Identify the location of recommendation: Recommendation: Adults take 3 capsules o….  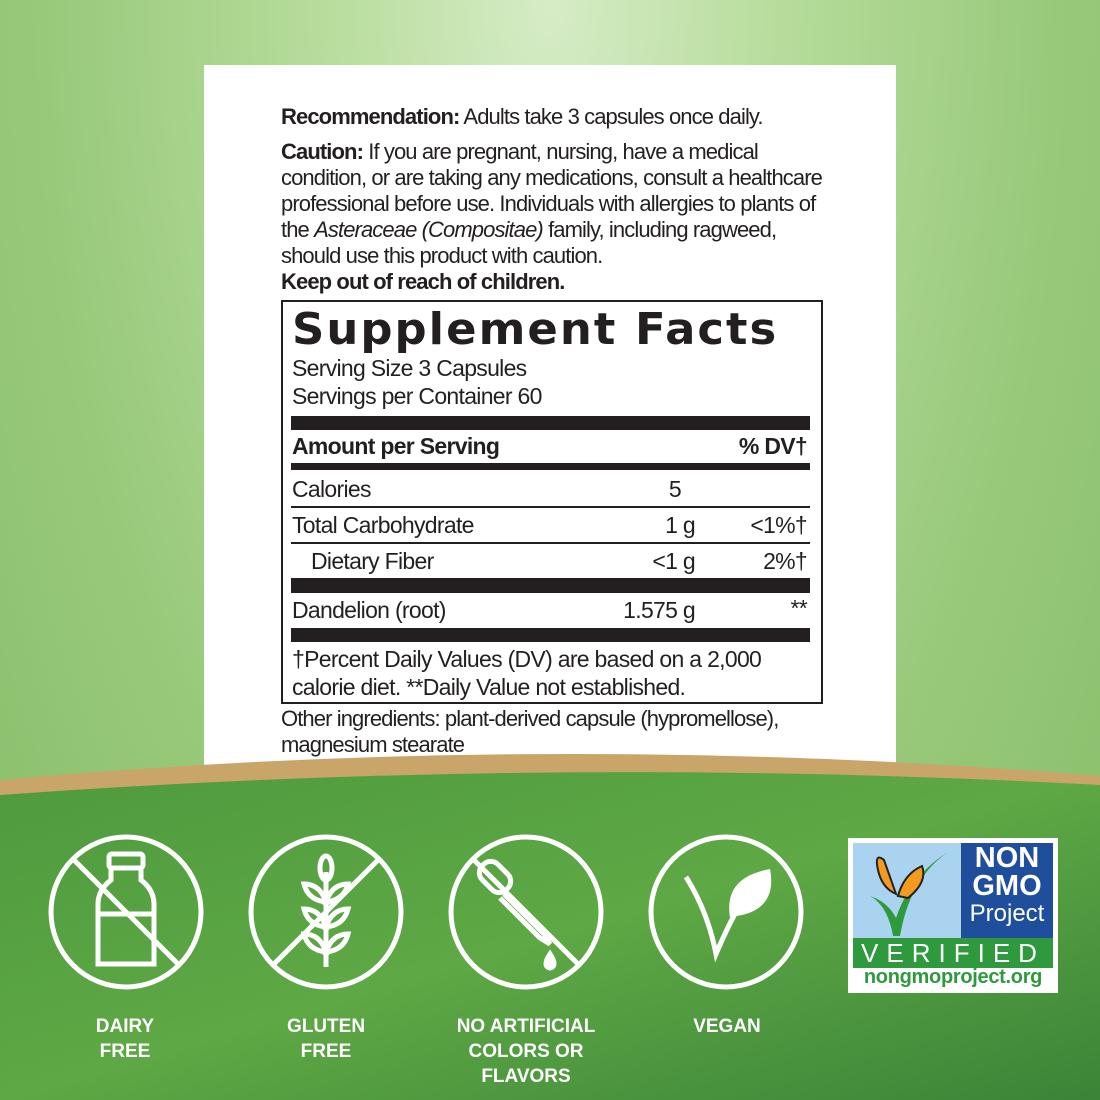
(522, 116).